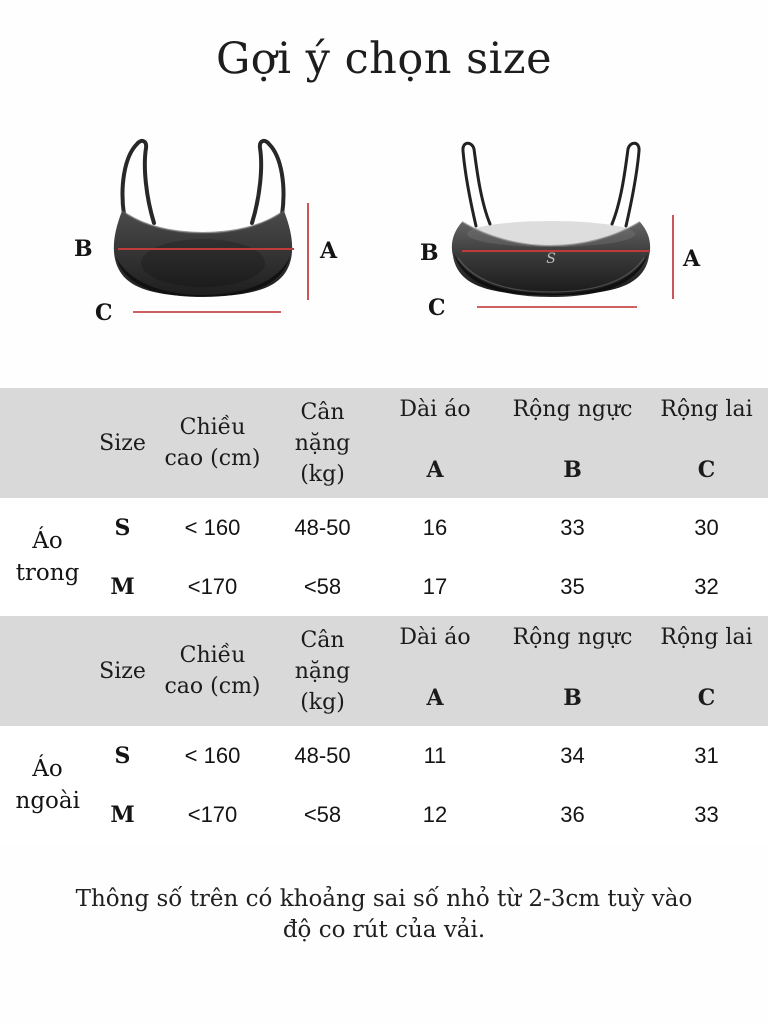  What do you see at coordinates (435, 586) in the screenshot?
I see `cell-length: 17` at bounding box center [435, 586].